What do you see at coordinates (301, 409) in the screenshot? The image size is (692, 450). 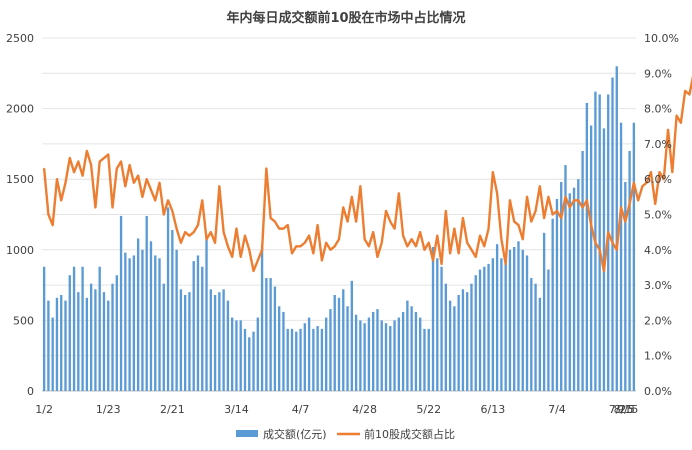 I see `x-tick-label: 4/7` at bounding box center [301, 409].